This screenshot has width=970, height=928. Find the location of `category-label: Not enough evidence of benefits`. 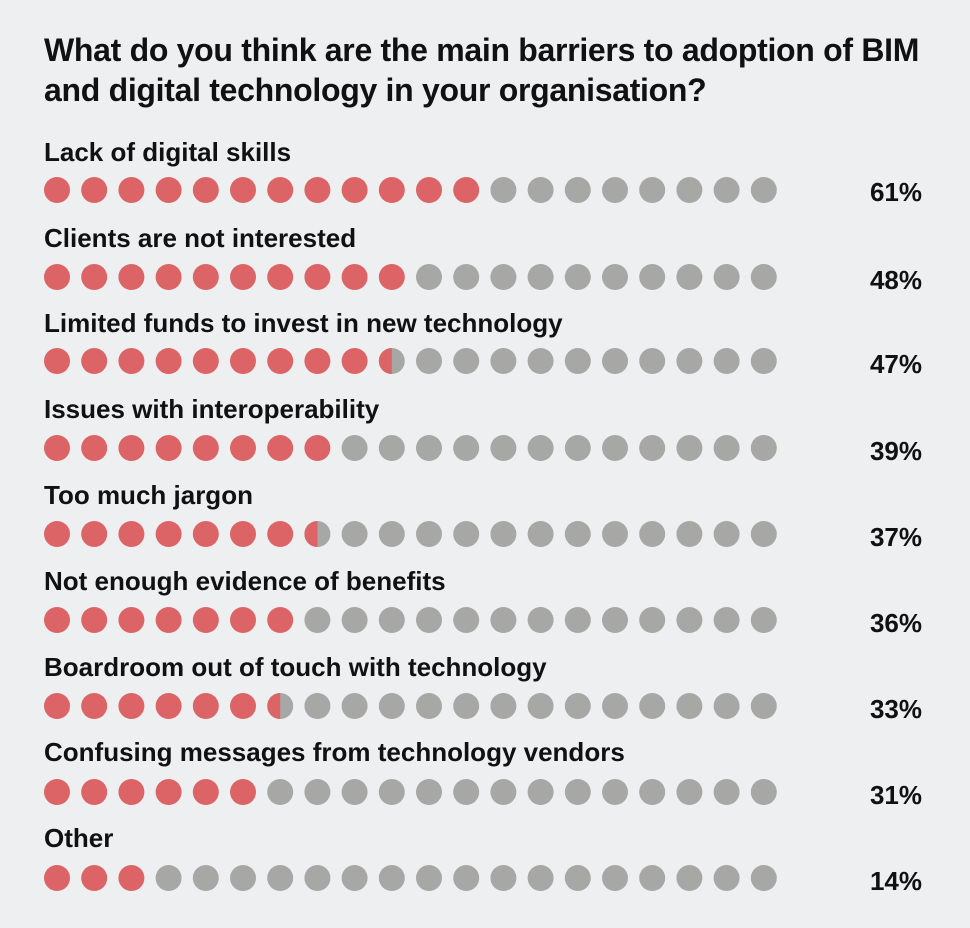

category-label: Not enough evidence of benefits is located at coordinates (245, 581).